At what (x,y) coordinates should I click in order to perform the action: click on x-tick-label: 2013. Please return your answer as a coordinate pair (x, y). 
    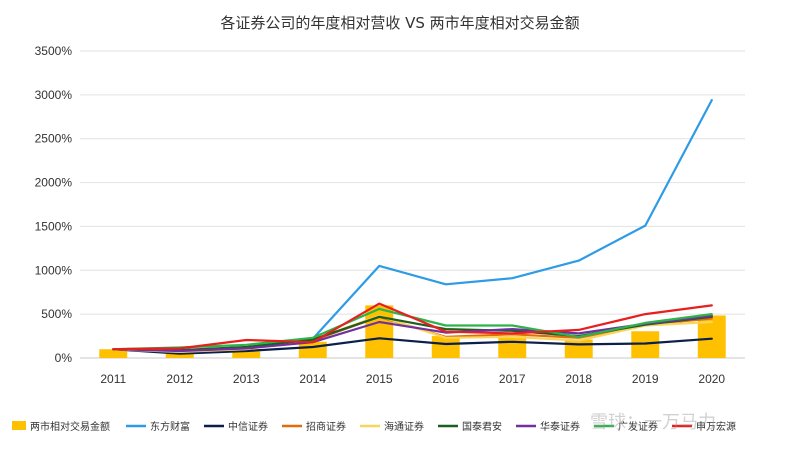
    Looking at the image, I should click on (246, 379).